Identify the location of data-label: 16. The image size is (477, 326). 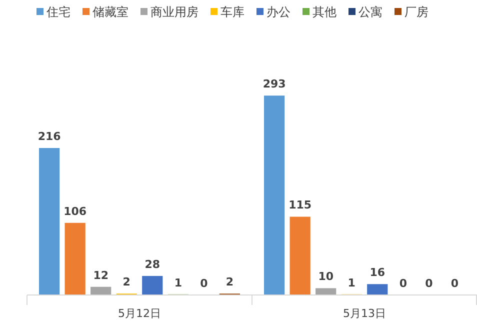
(378, 273).